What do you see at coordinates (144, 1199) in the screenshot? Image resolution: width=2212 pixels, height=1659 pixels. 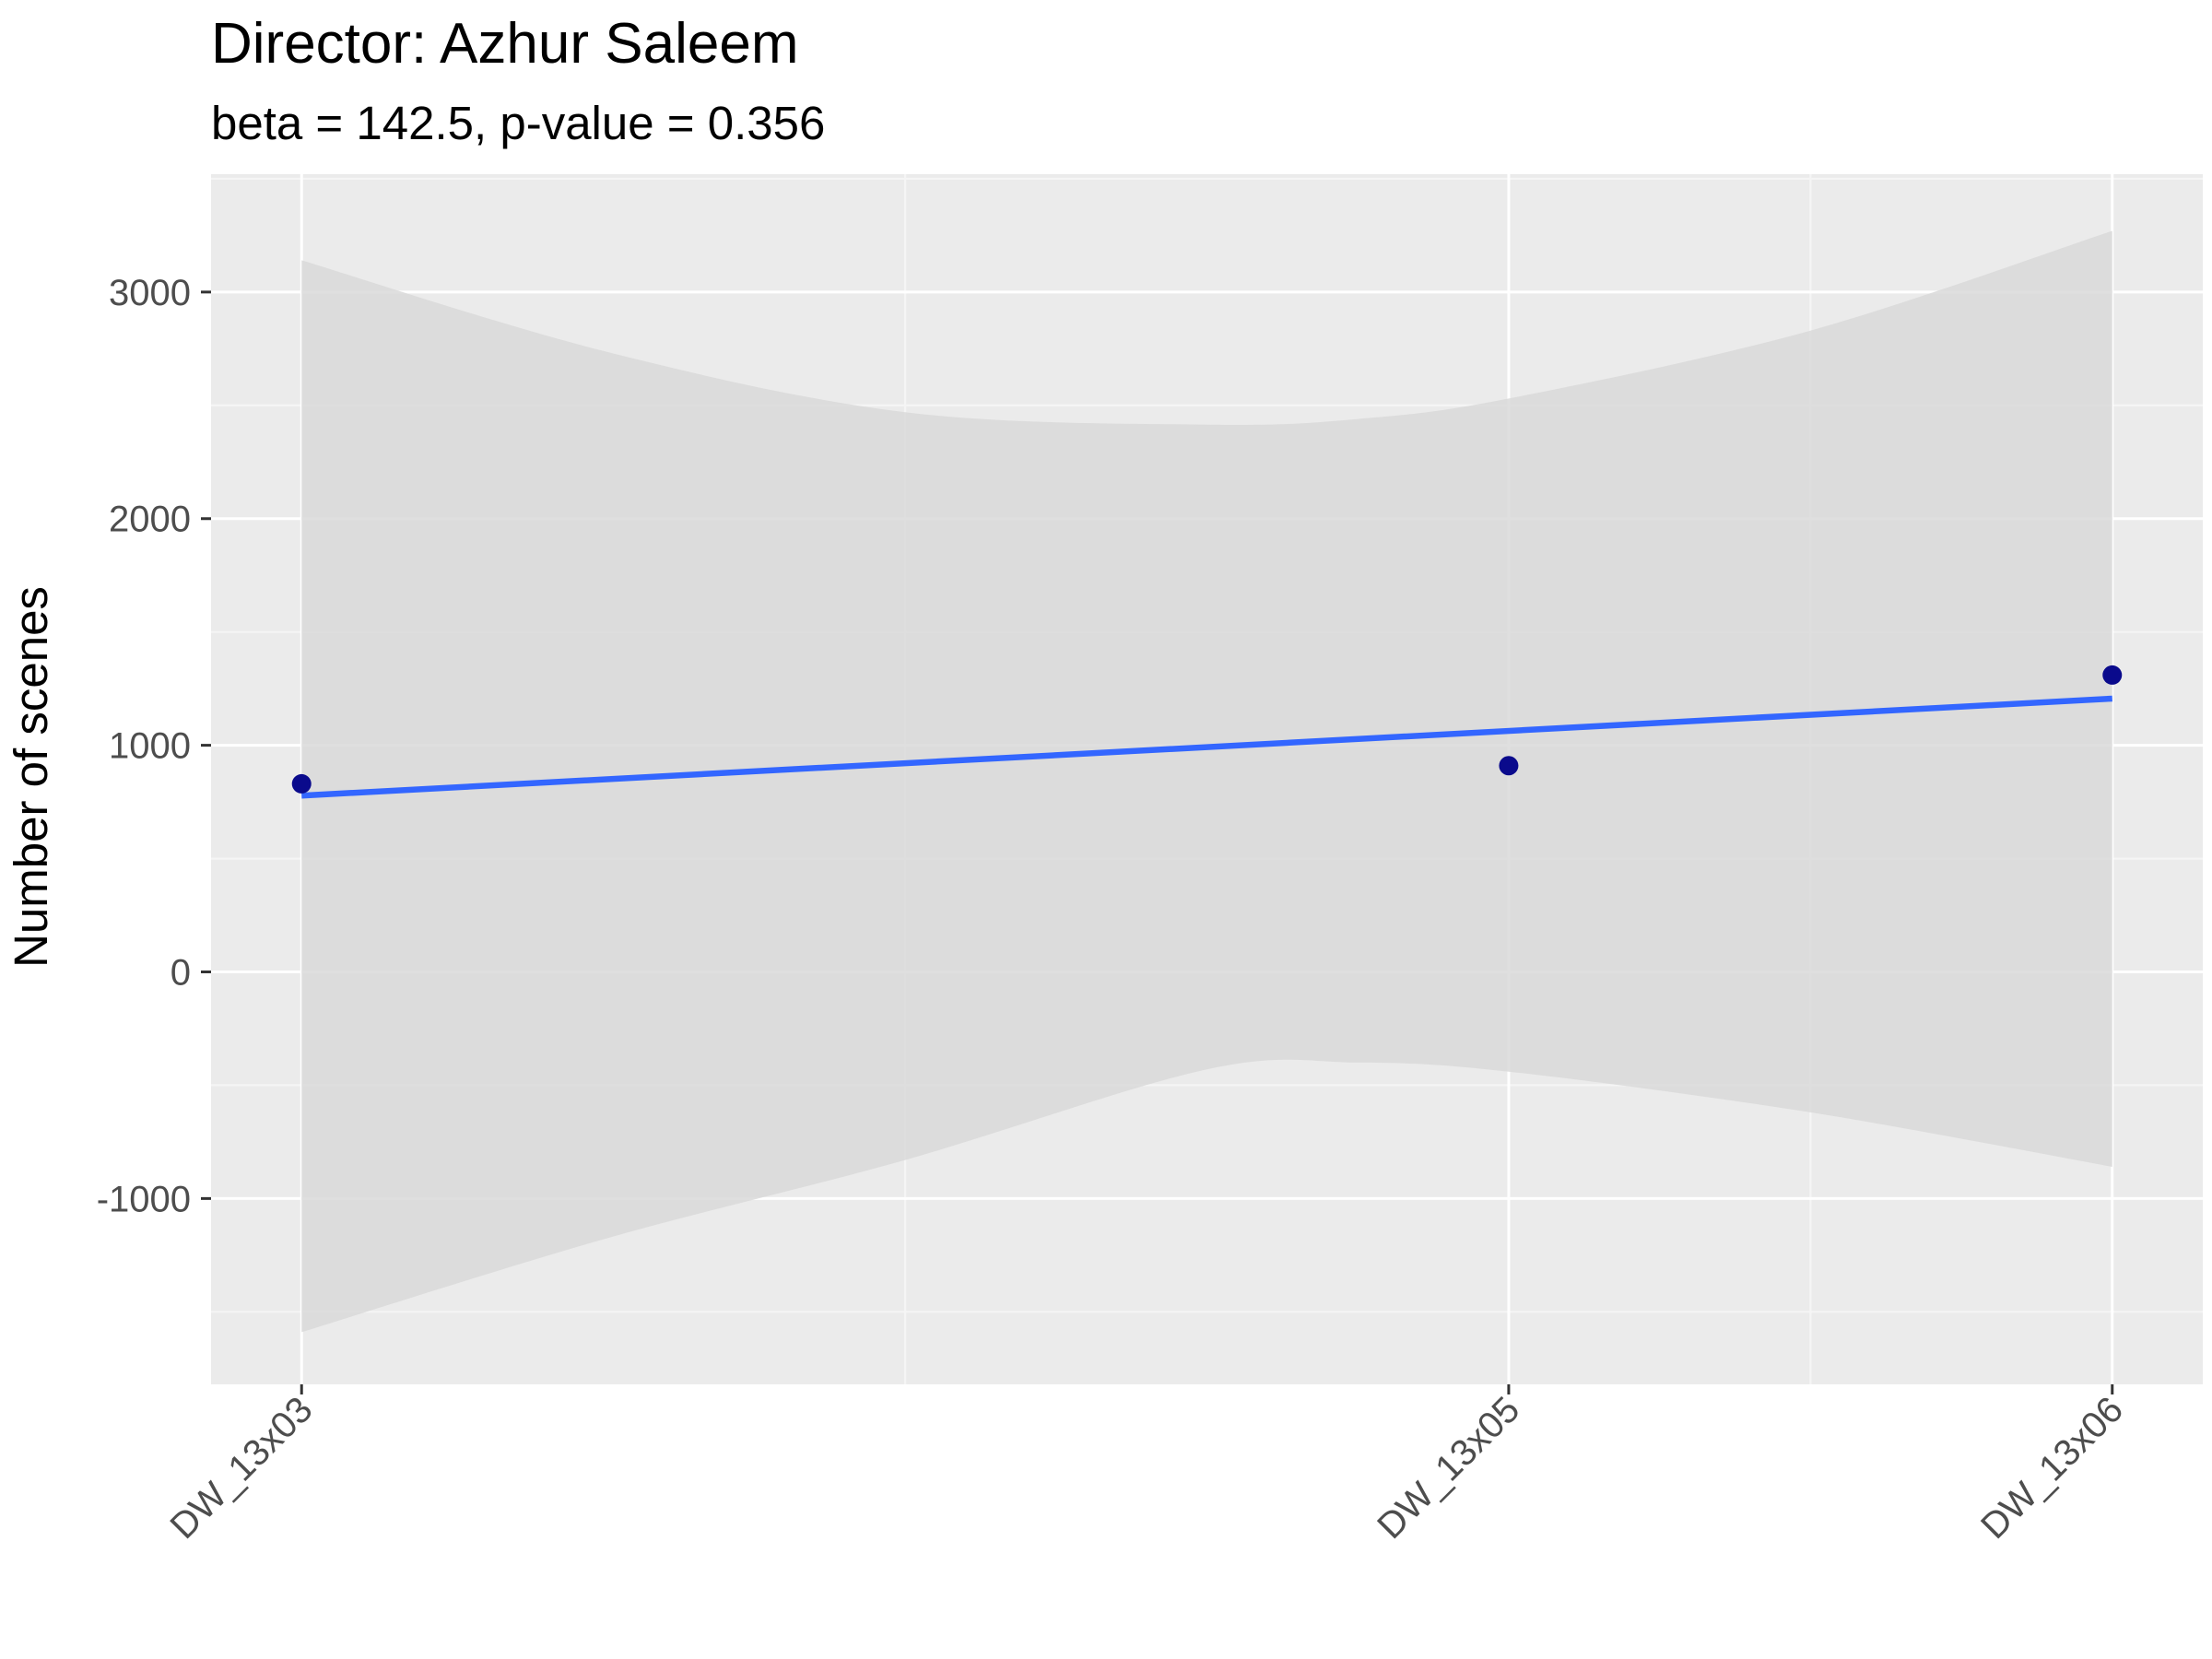 I see `y-tick-label: -1000` at bounding box center [144, 1199].